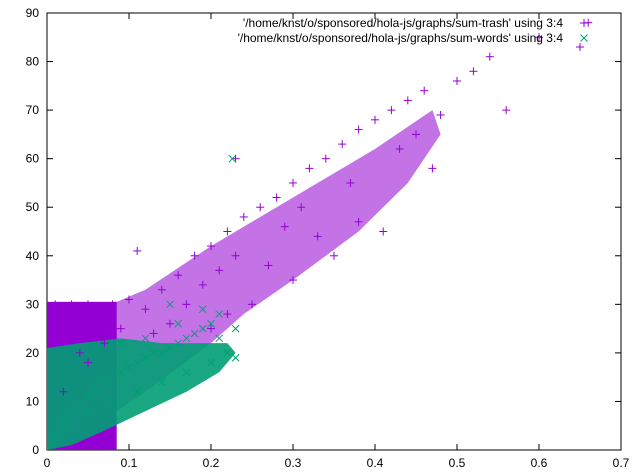  Describe the element at coordinates (129, 463) in the screenshot. I see `x-tick-label: 0.1` at that location.